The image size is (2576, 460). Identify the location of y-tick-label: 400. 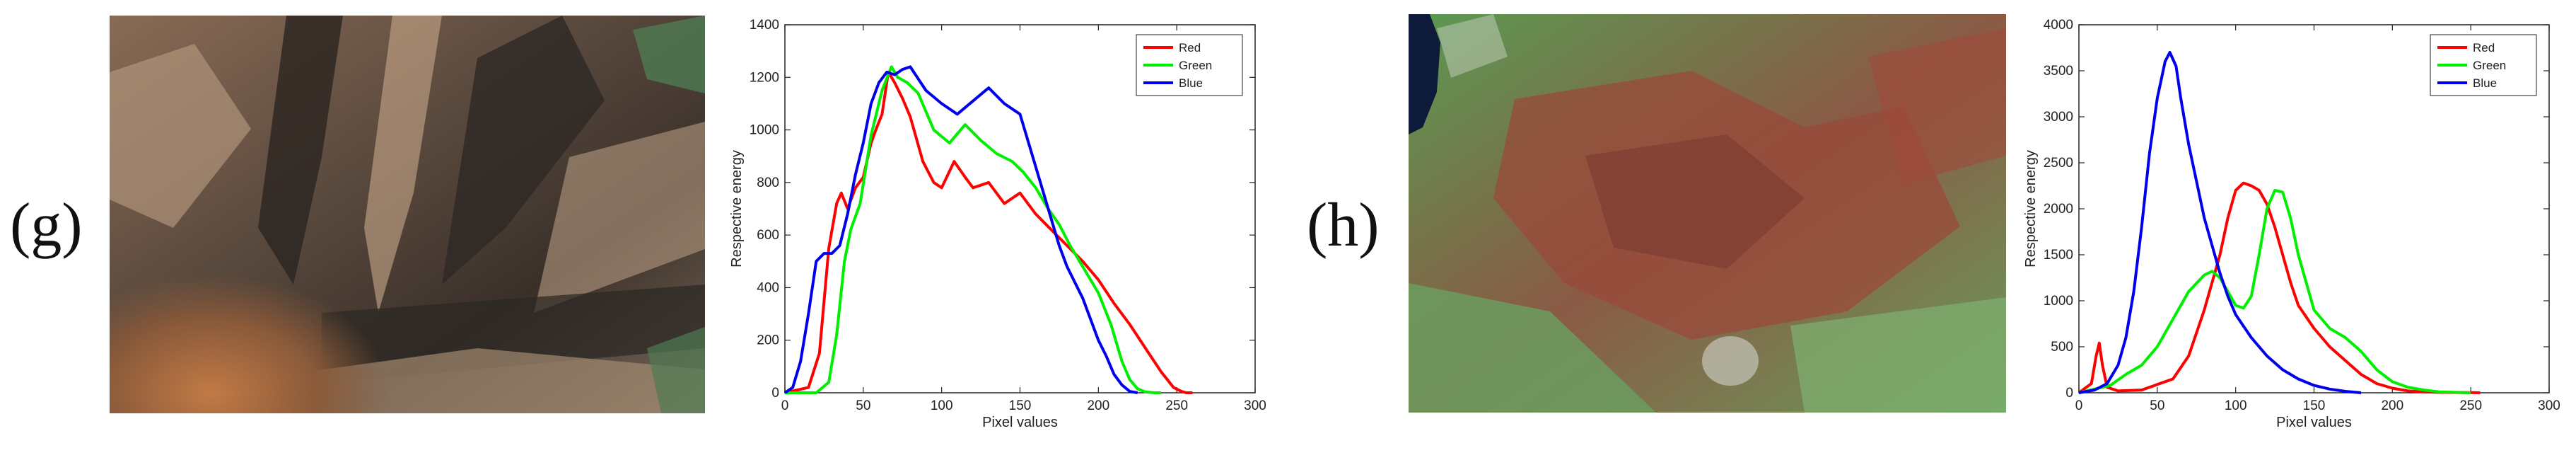
(768, 287).